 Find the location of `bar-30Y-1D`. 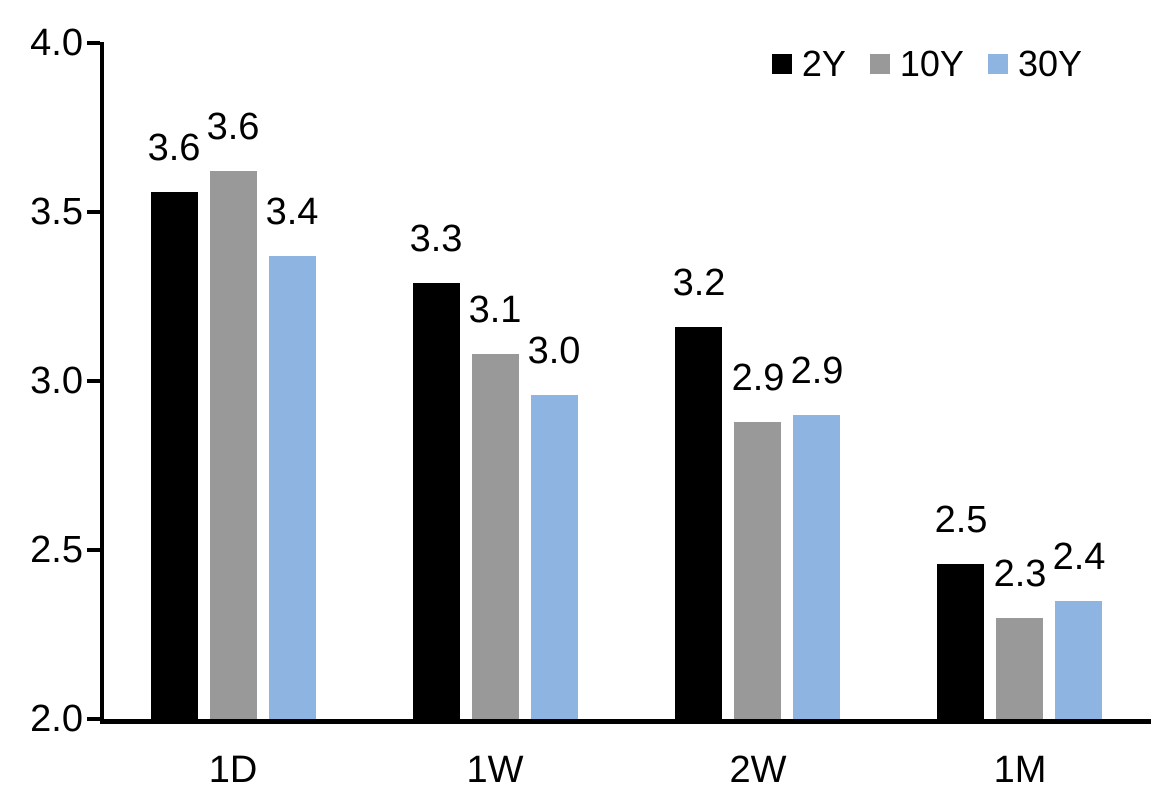

bar-30Y-1D is located at coordinates (292, 487).